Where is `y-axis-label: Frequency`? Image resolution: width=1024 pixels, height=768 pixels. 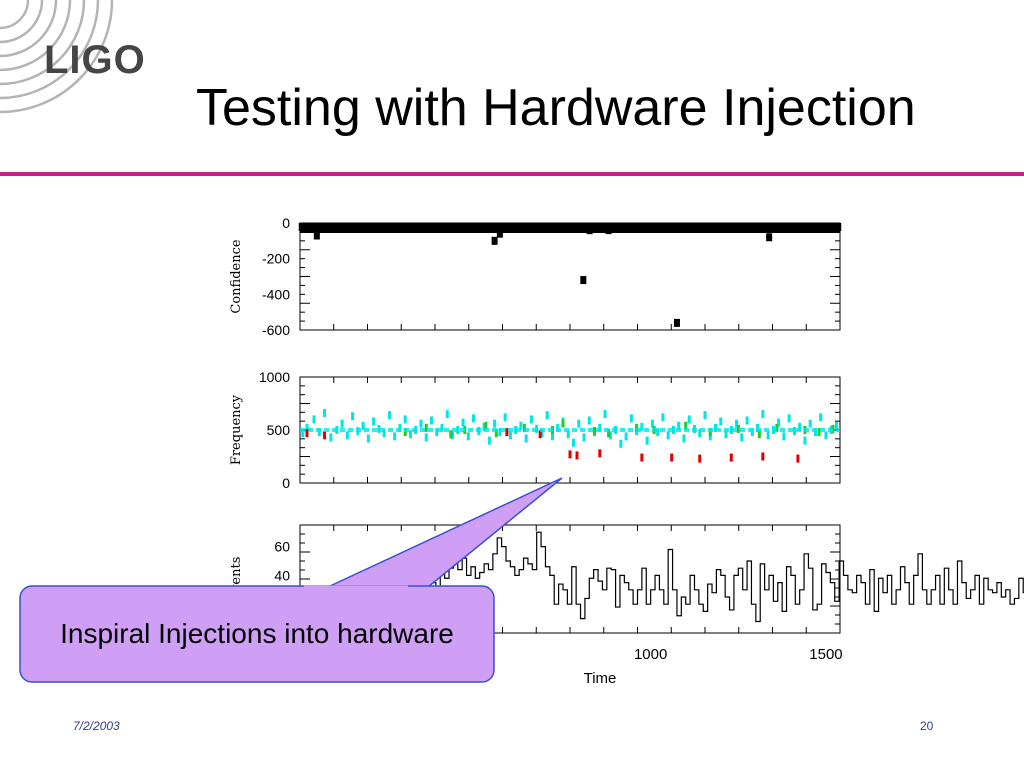 y-axis-label: Frequency is located at coordinates (236, 429).